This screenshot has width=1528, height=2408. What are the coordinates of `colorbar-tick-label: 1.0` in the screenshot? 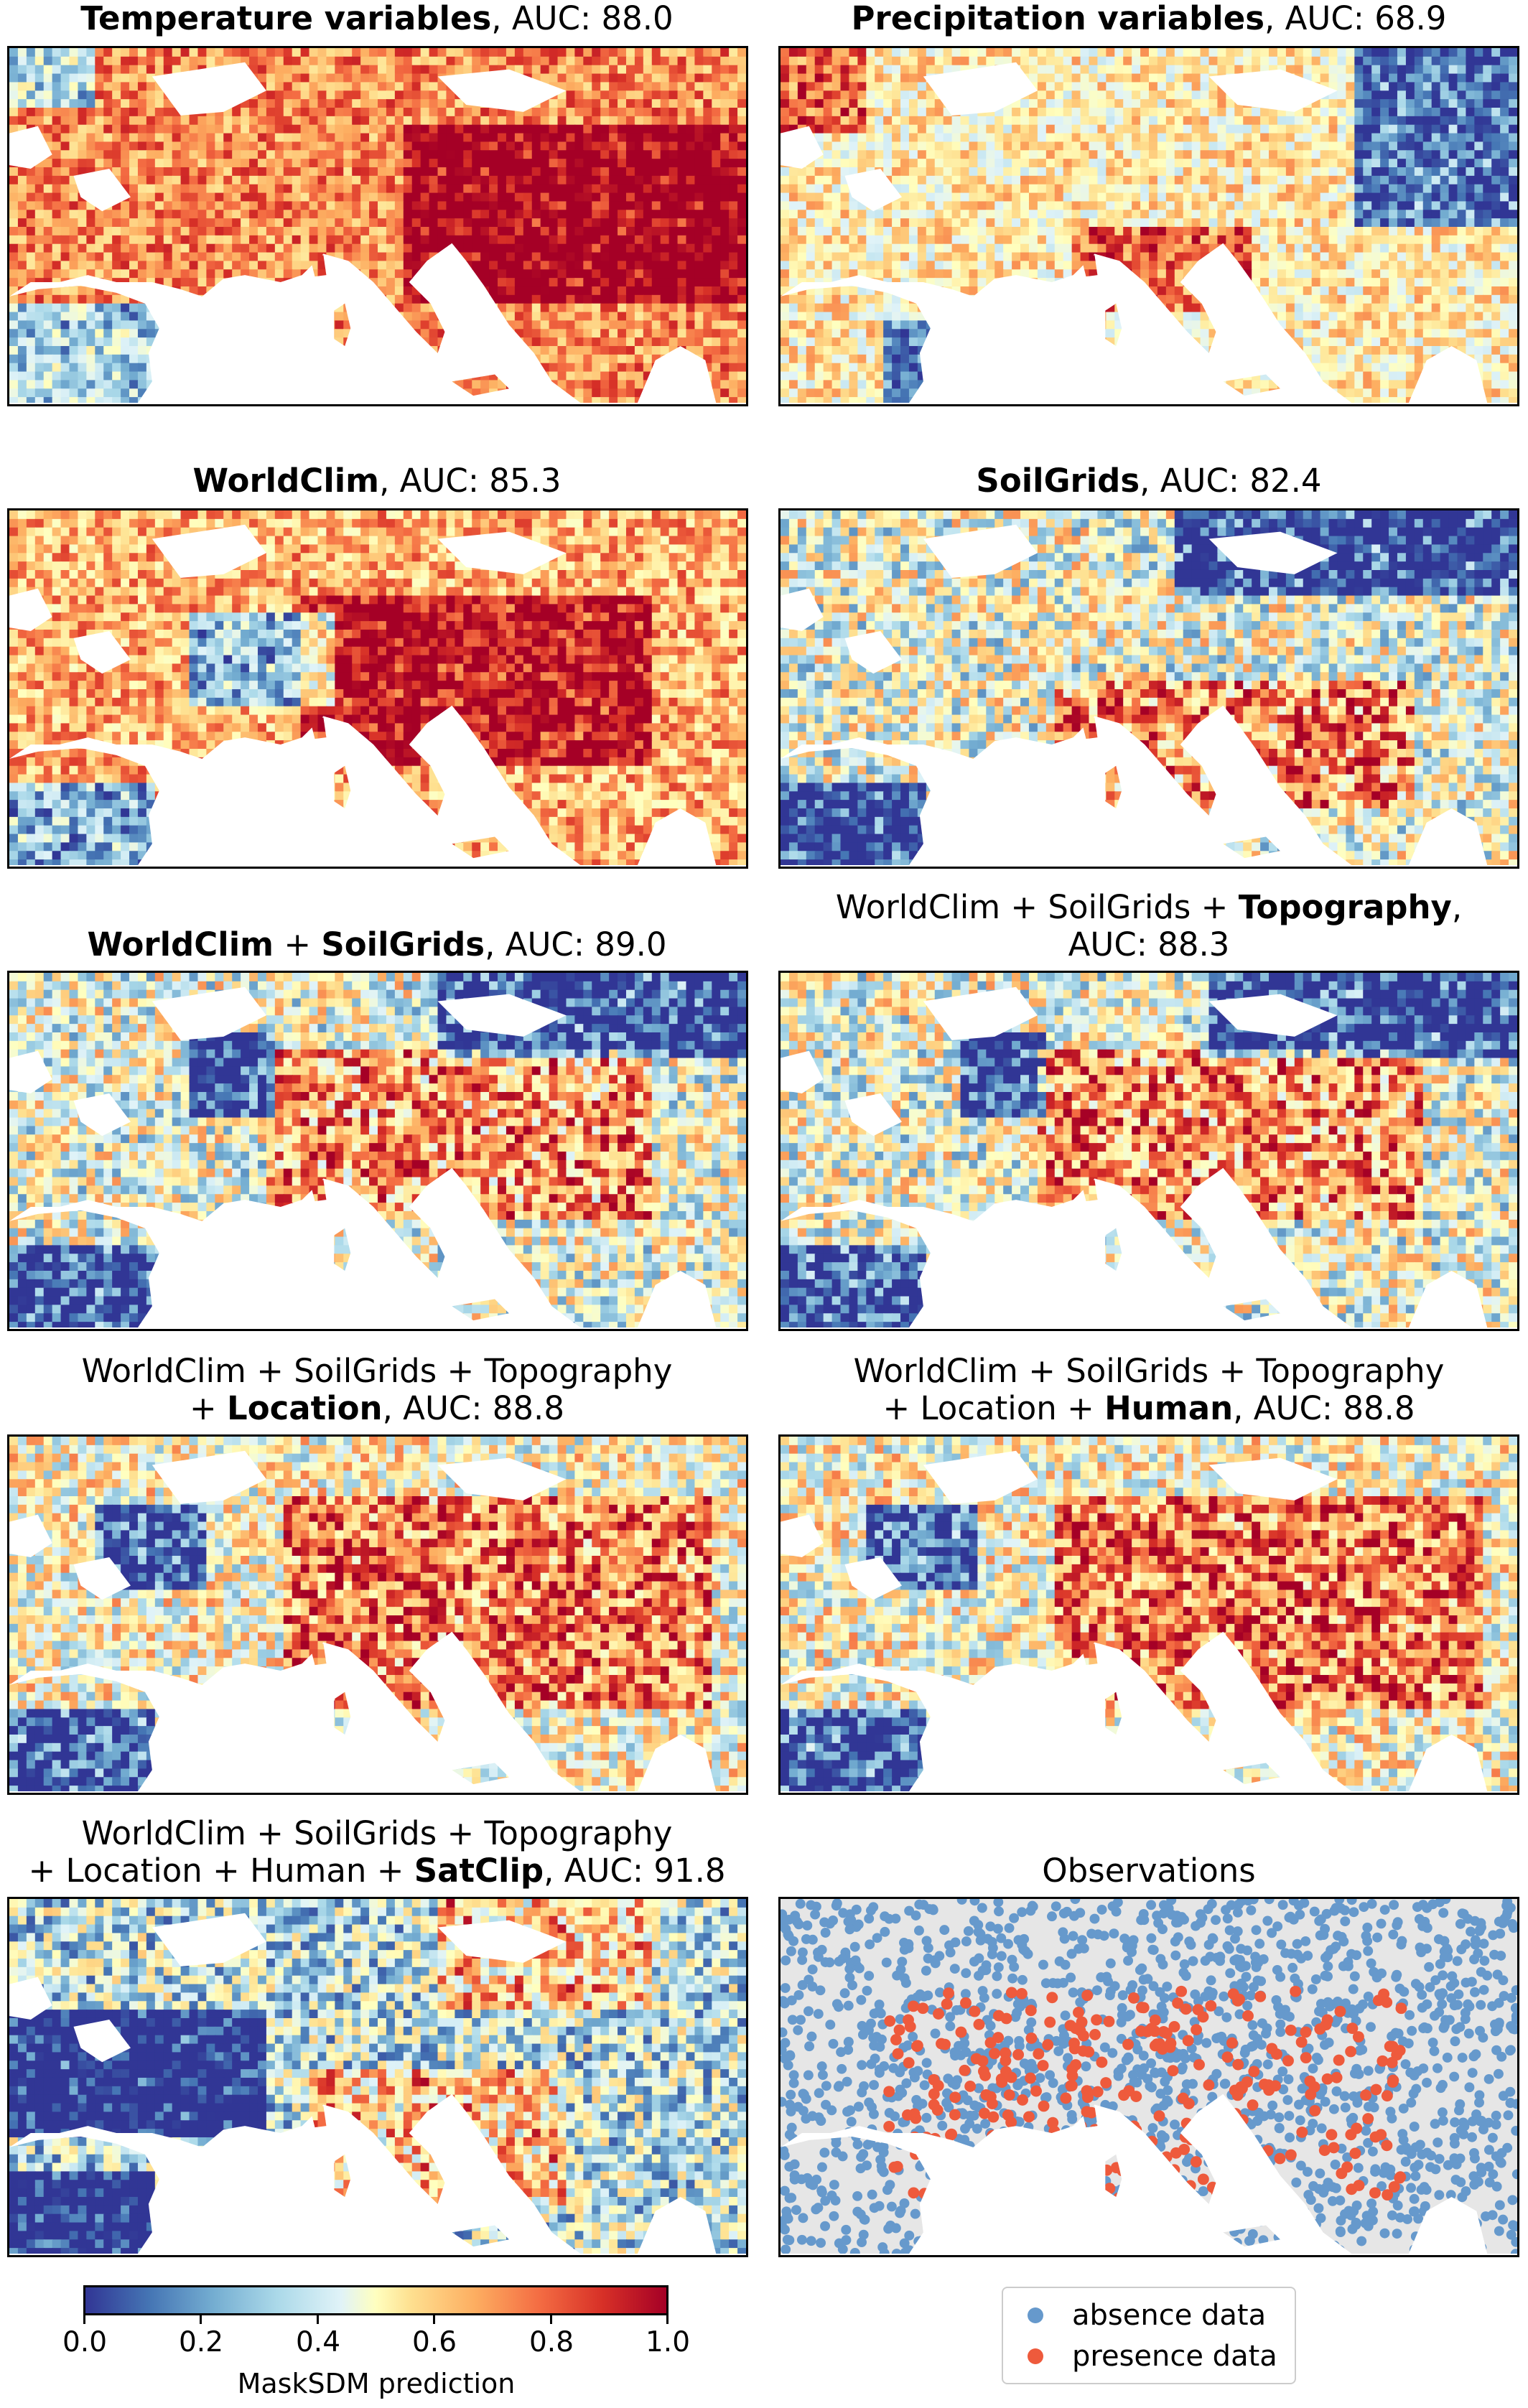 It's located at (668, 2342).